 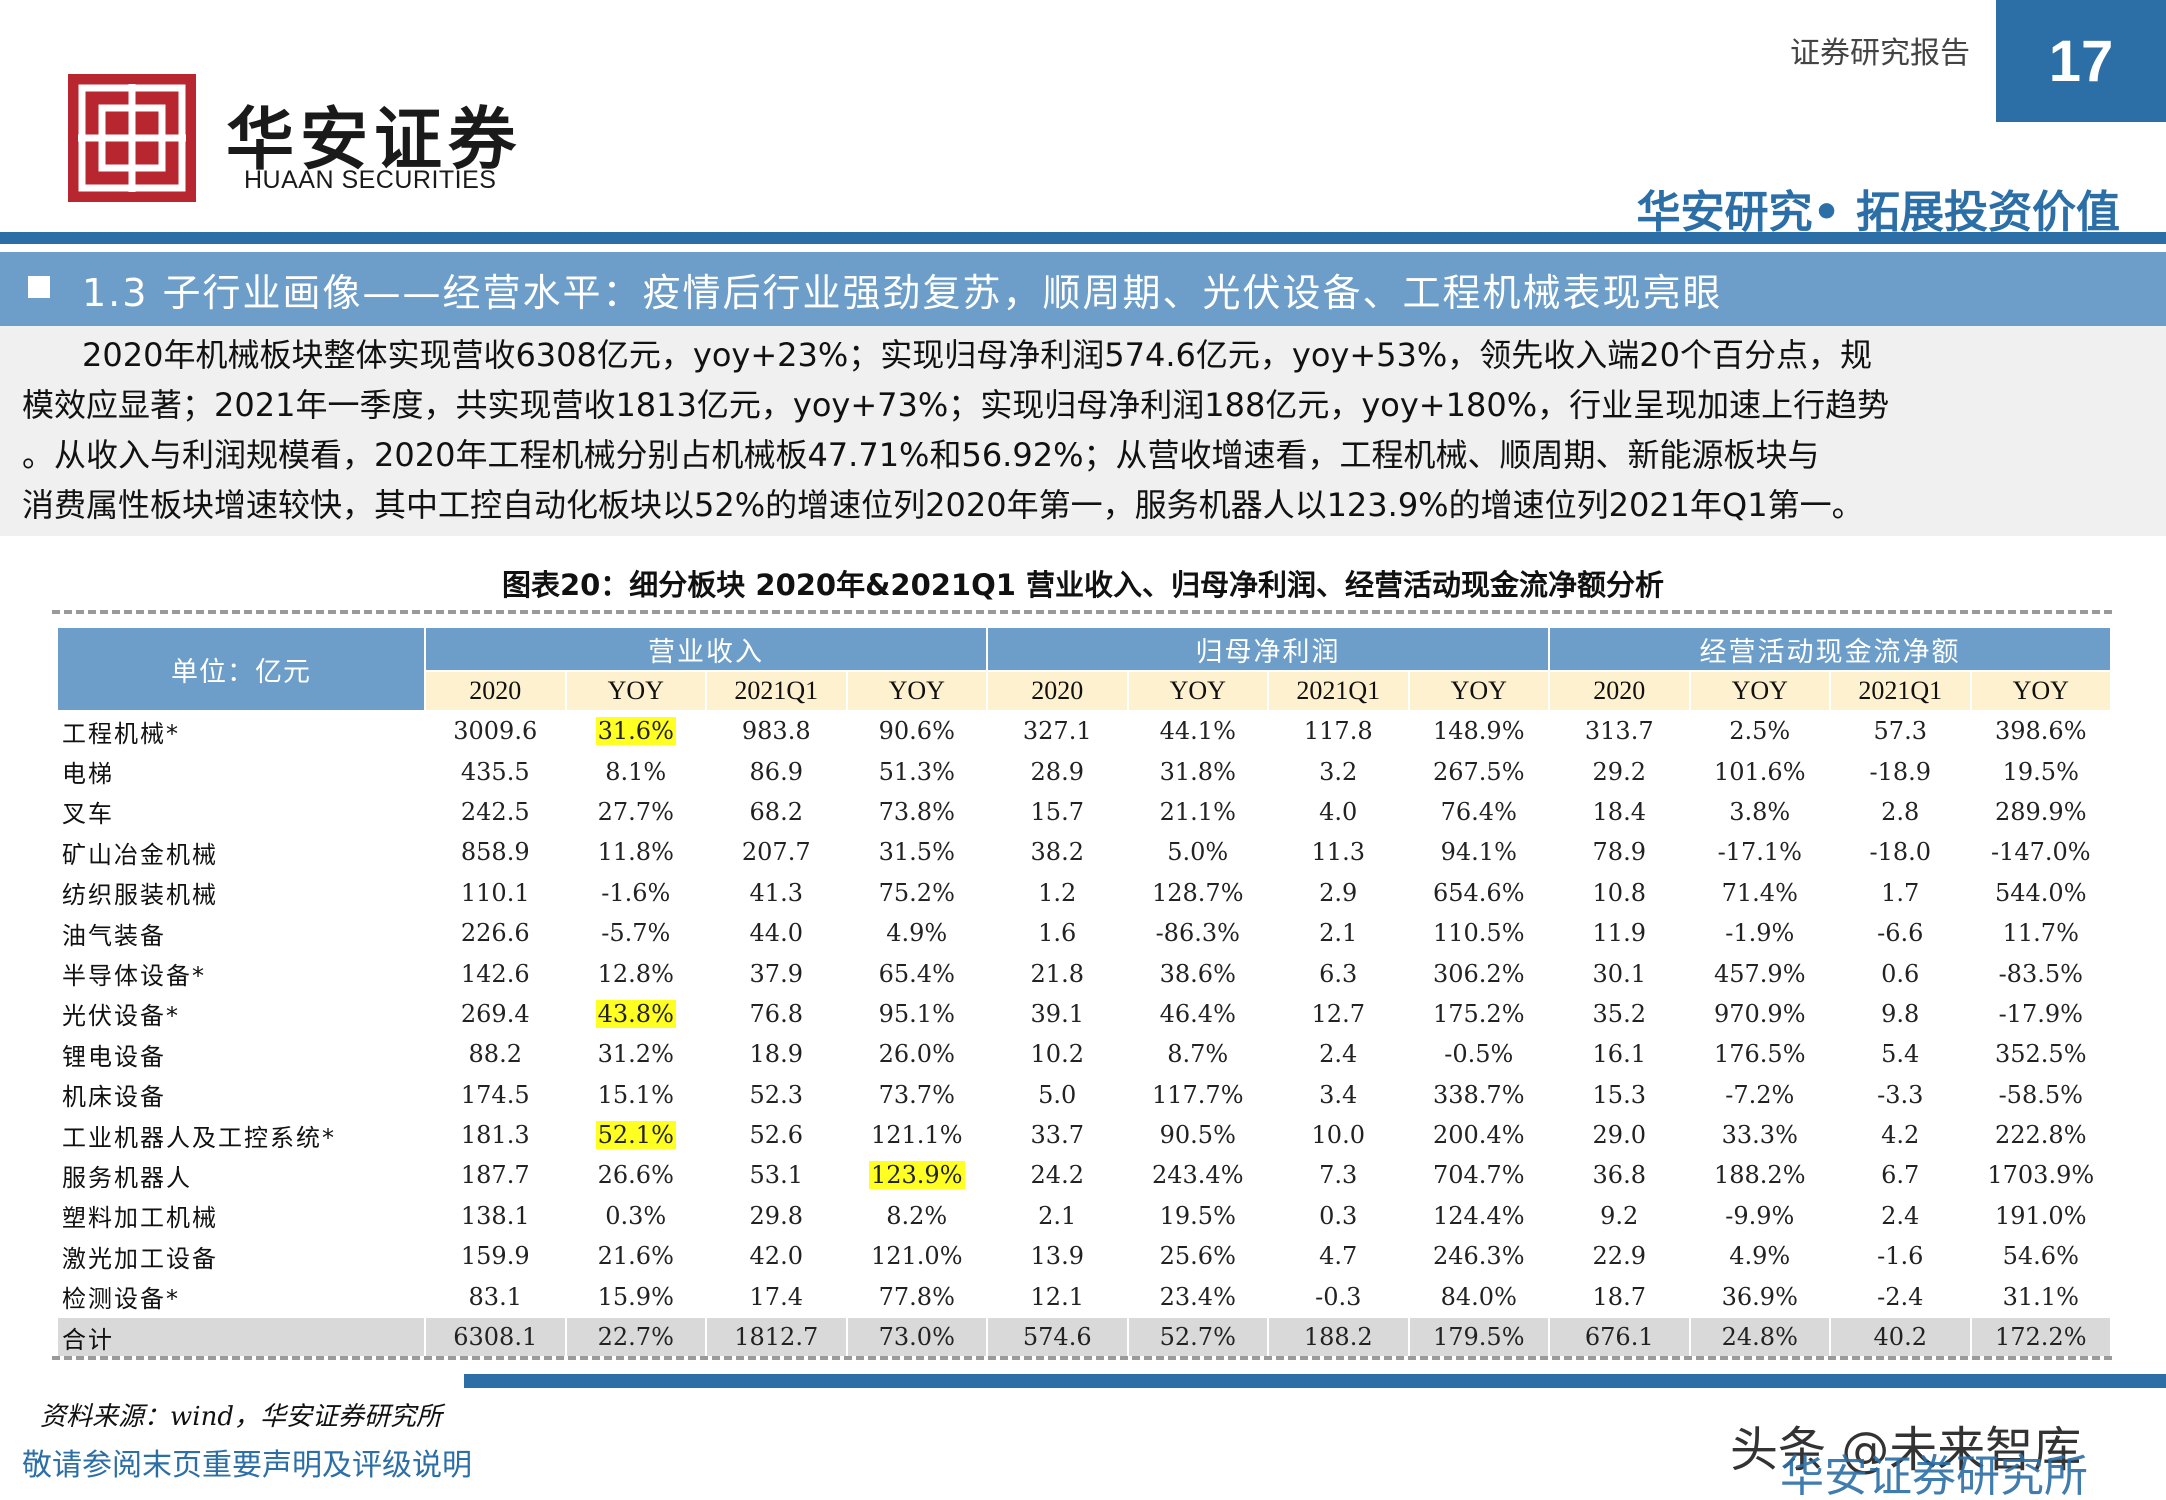 What do you see at coordinates (776, 1216) in the screenshot?
I see `table-cell: 29.8` at bounding box center [776, 1216].